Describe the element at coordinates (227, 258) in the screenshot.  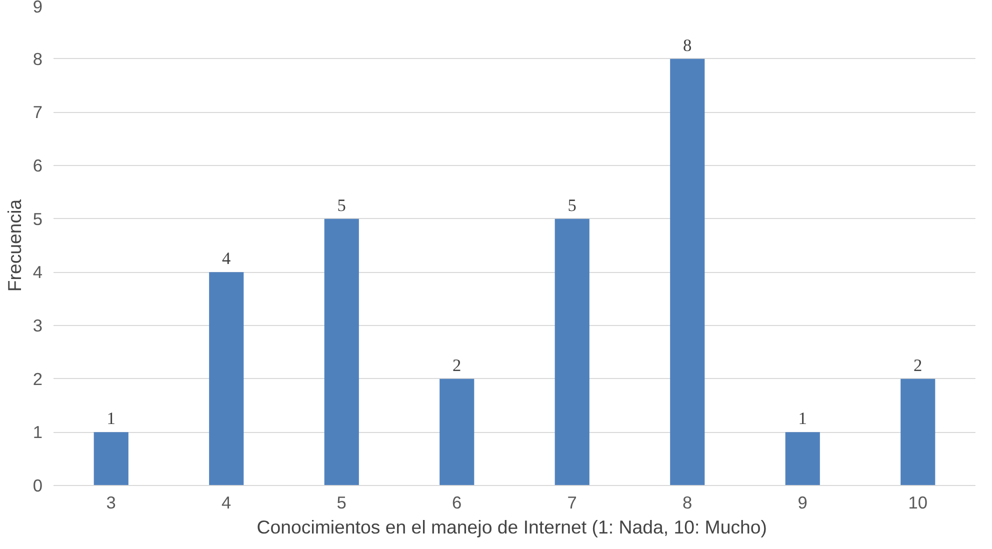
I see `data-label: 4` at that location.